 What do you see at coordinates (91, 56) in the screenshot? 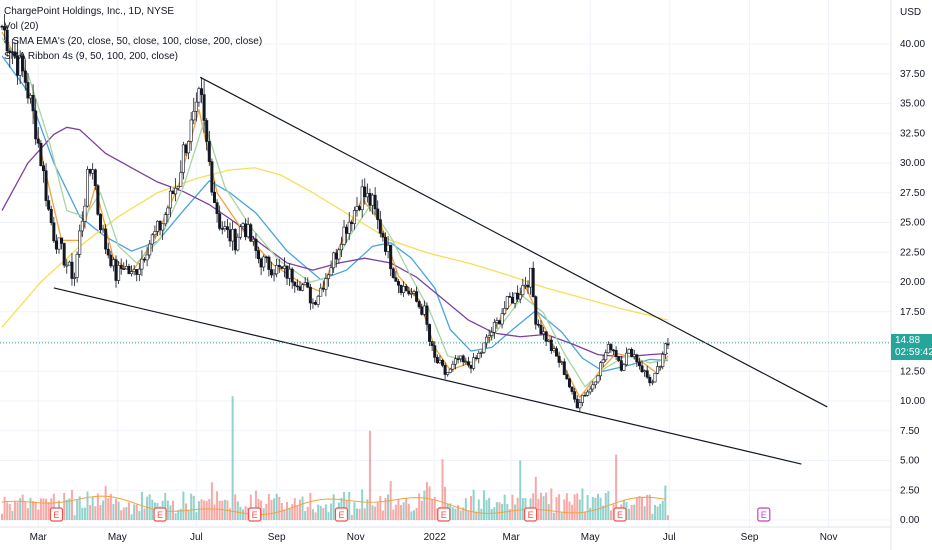
I see `legend-sma-ribbon: SMA Ribbon 4s (9, 50, 100, 200, close)` at bounding box center [91, 56].